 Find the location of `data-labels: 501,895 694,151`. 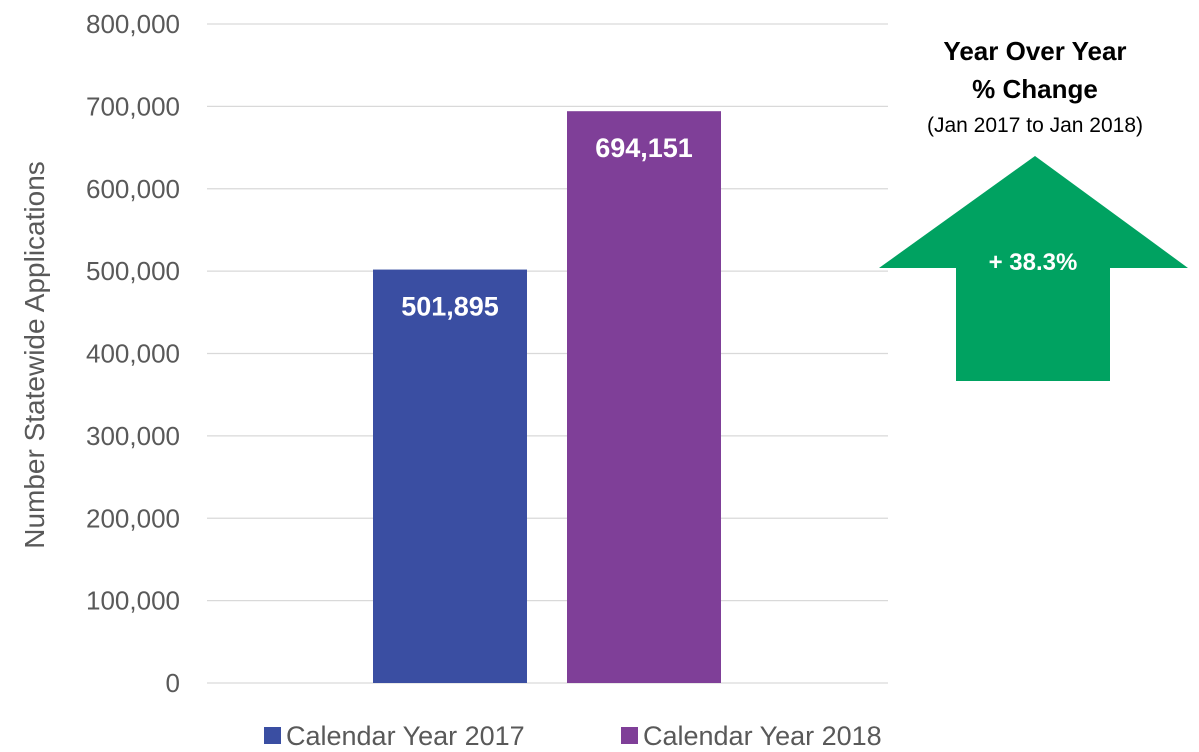

data-labels: 501,895 694,151 is located at coordinates (547, 227).